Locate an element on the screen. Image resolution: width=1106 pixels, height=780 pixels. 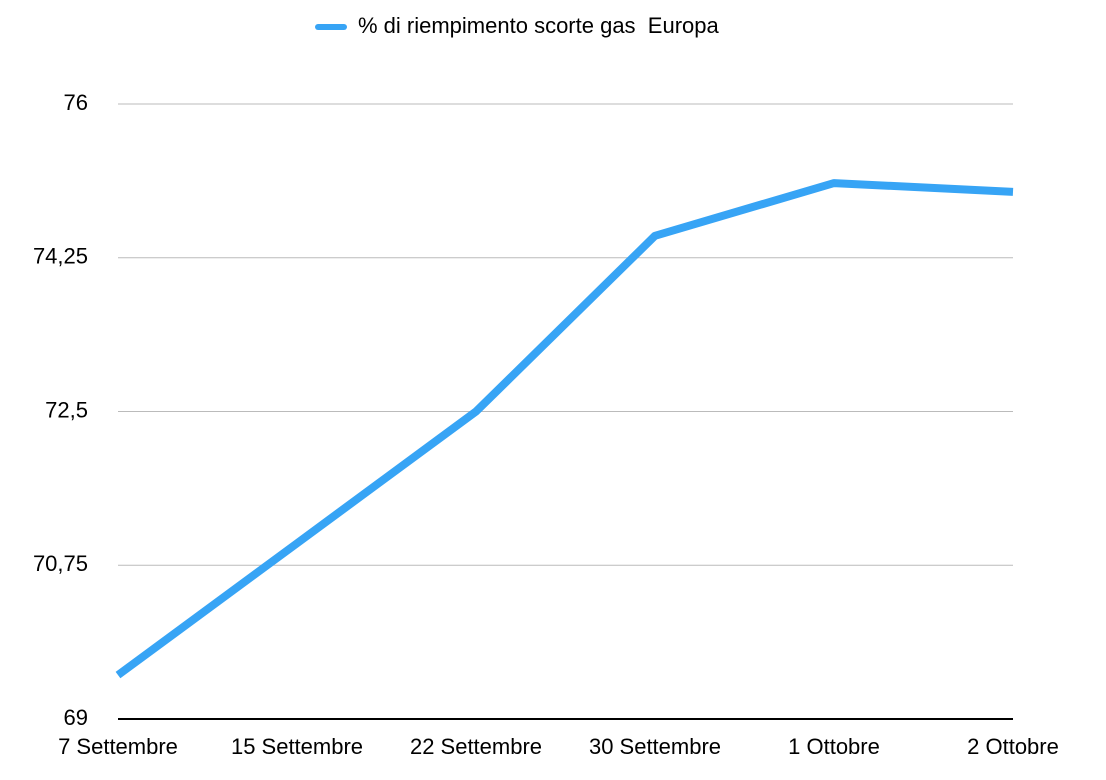
y-tick-label: 76 is located at coordinates (76, 102).